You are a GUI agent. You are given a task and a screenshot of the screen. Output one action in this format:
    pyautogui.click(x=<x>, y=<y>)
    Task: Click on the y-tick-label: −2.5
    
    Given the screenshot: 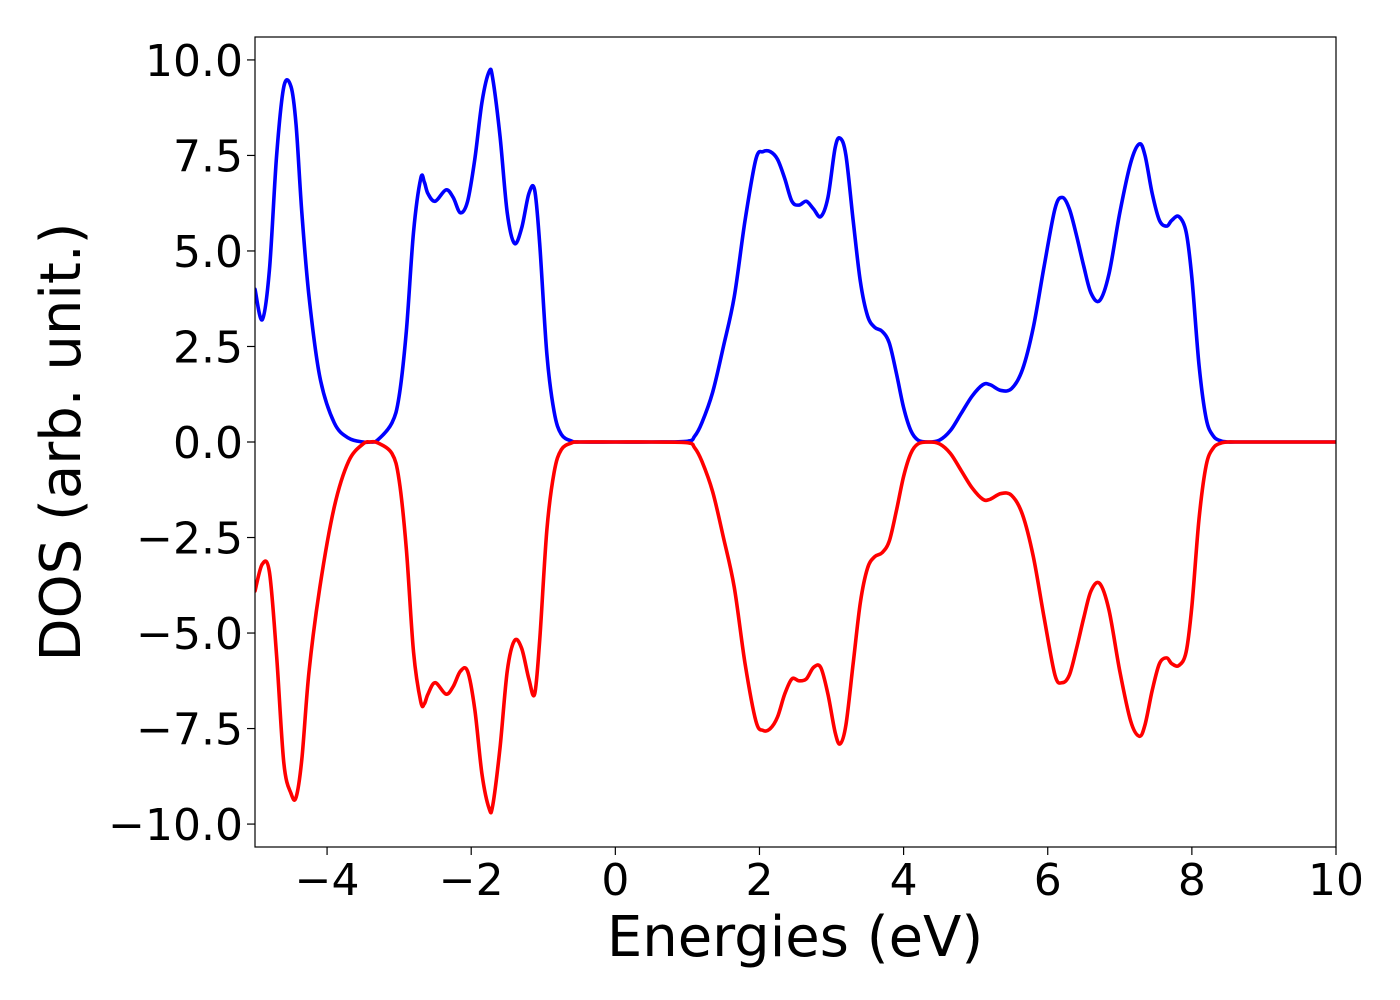 What is the action you would take?
    pyautogui.click(x=189, y=539)
    